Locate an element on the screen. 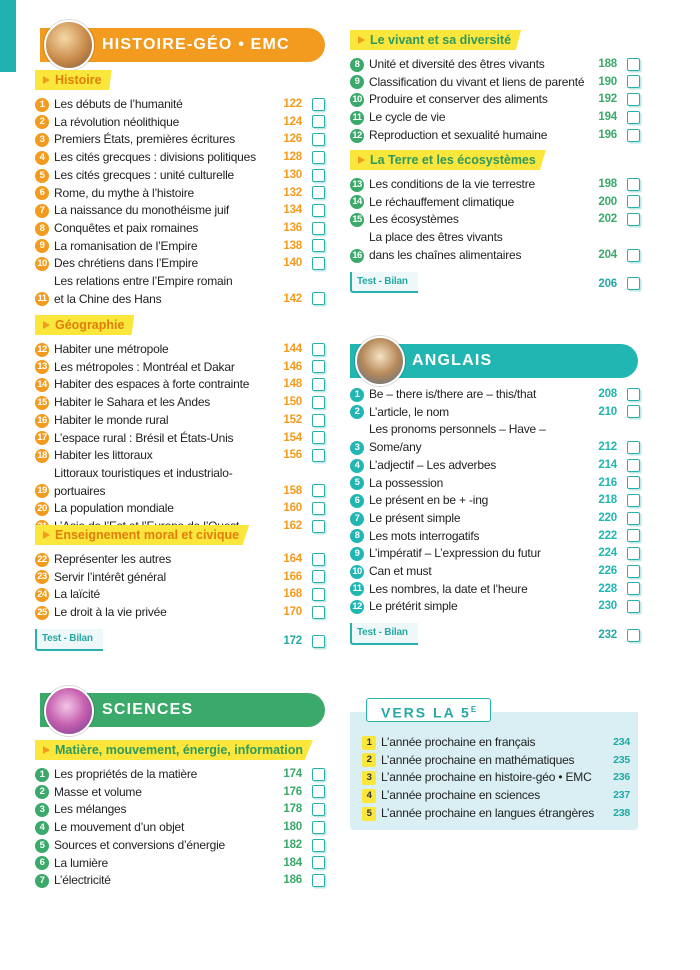 The width and height of the screenshot is (700, 970). entry-number: 5 is located at coordinates (42, 175).